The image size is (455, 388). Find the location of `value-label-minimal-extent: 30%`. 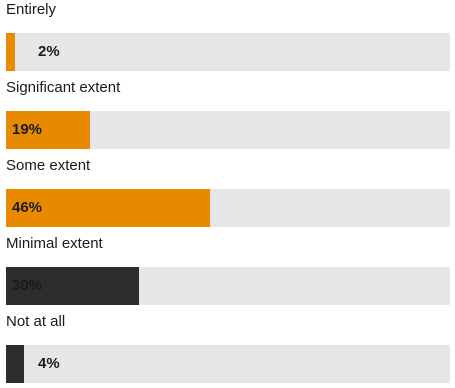

value-label-minimal-extent: 30% is located at coordinates (27, 285).